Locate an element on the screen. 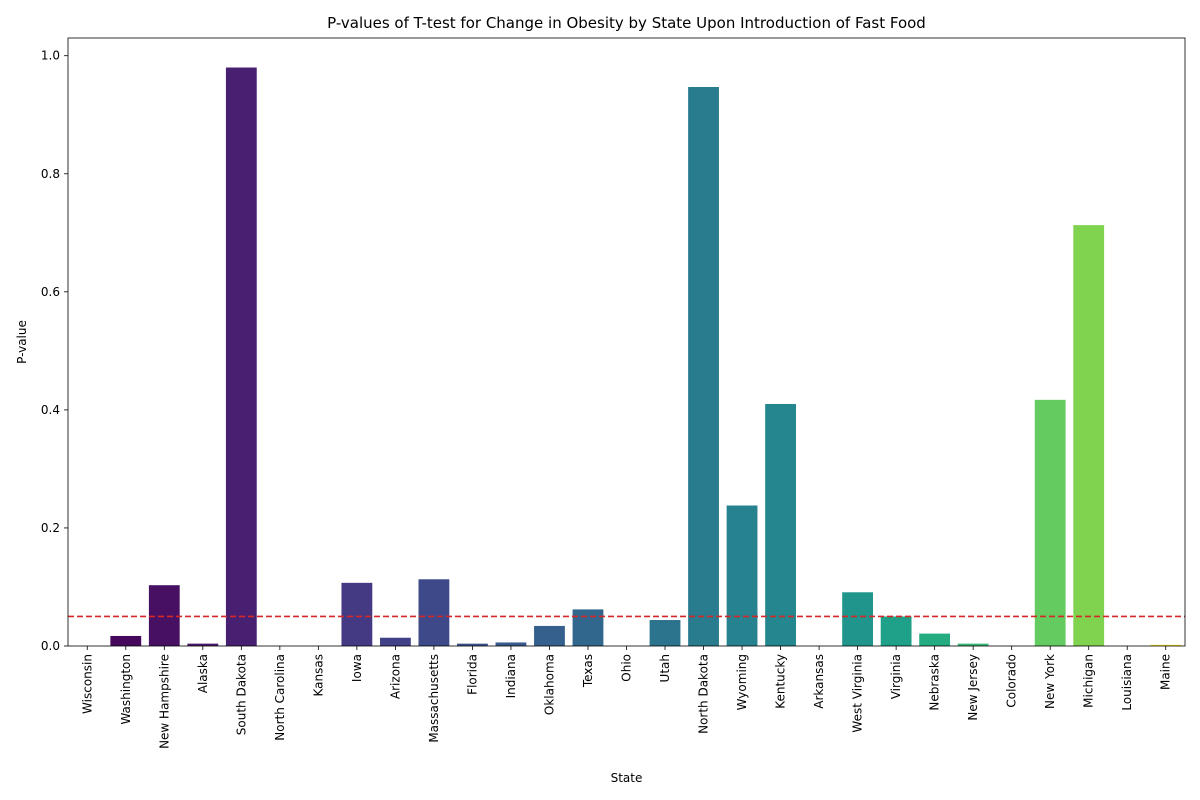 Image resolution: width=1200 pixels, height=800 pixels. x-tick-label: Utah is located at coordinates (665, 668).